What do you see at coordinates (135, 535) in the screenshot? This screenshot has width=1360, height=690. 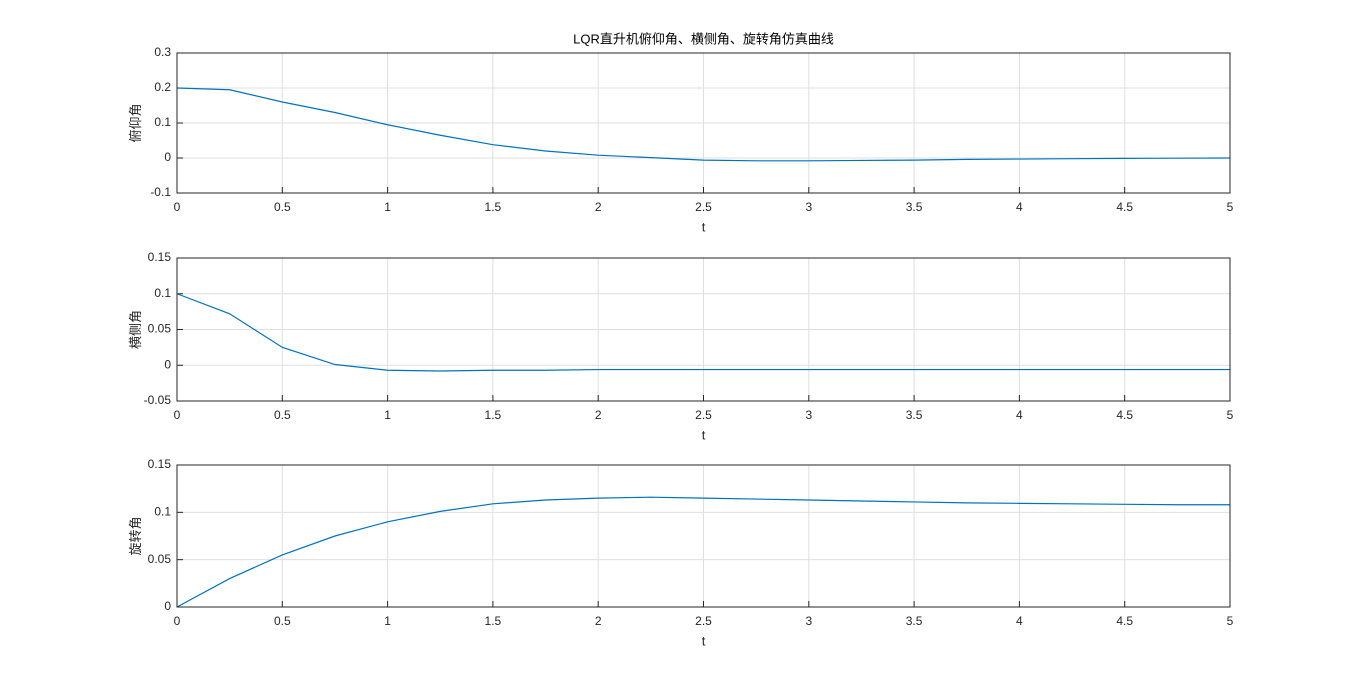 I see `y-axis-label: 旋转角` at bounding box center [135, 535].